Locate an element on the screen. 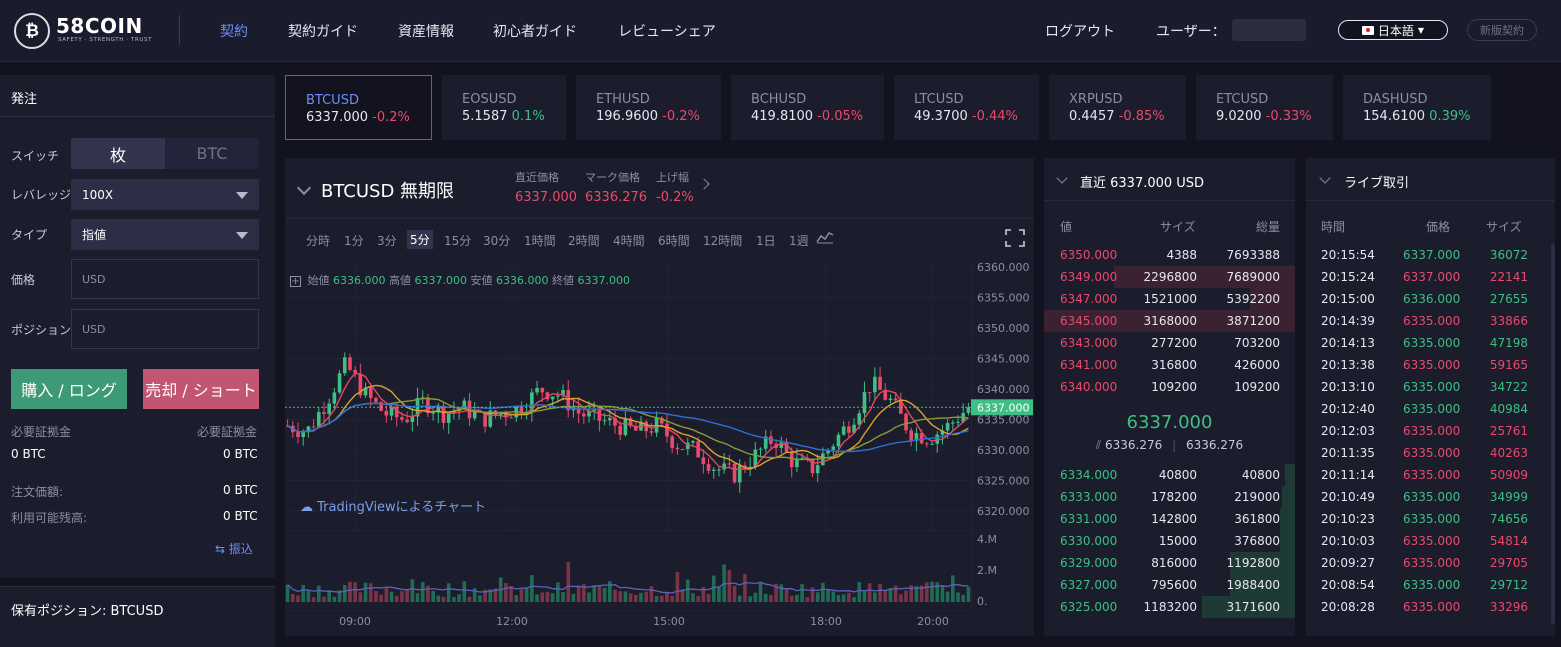 The height and width of the screenshot is (647, 1561). trade-size: 29705 is located at coordinates (1508, 563).